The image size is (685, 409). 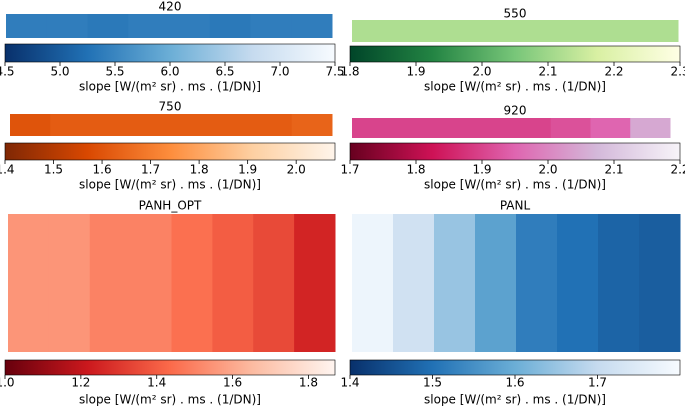 I want to click on colorbar-tick-label: 5.5, so click(x=114, y=72).